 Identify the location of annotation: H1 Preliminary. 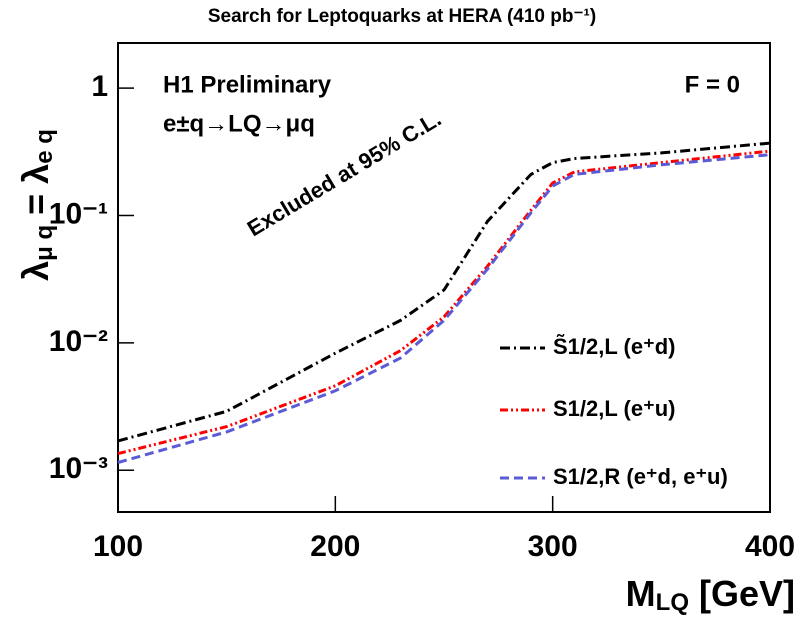
(247, 84).